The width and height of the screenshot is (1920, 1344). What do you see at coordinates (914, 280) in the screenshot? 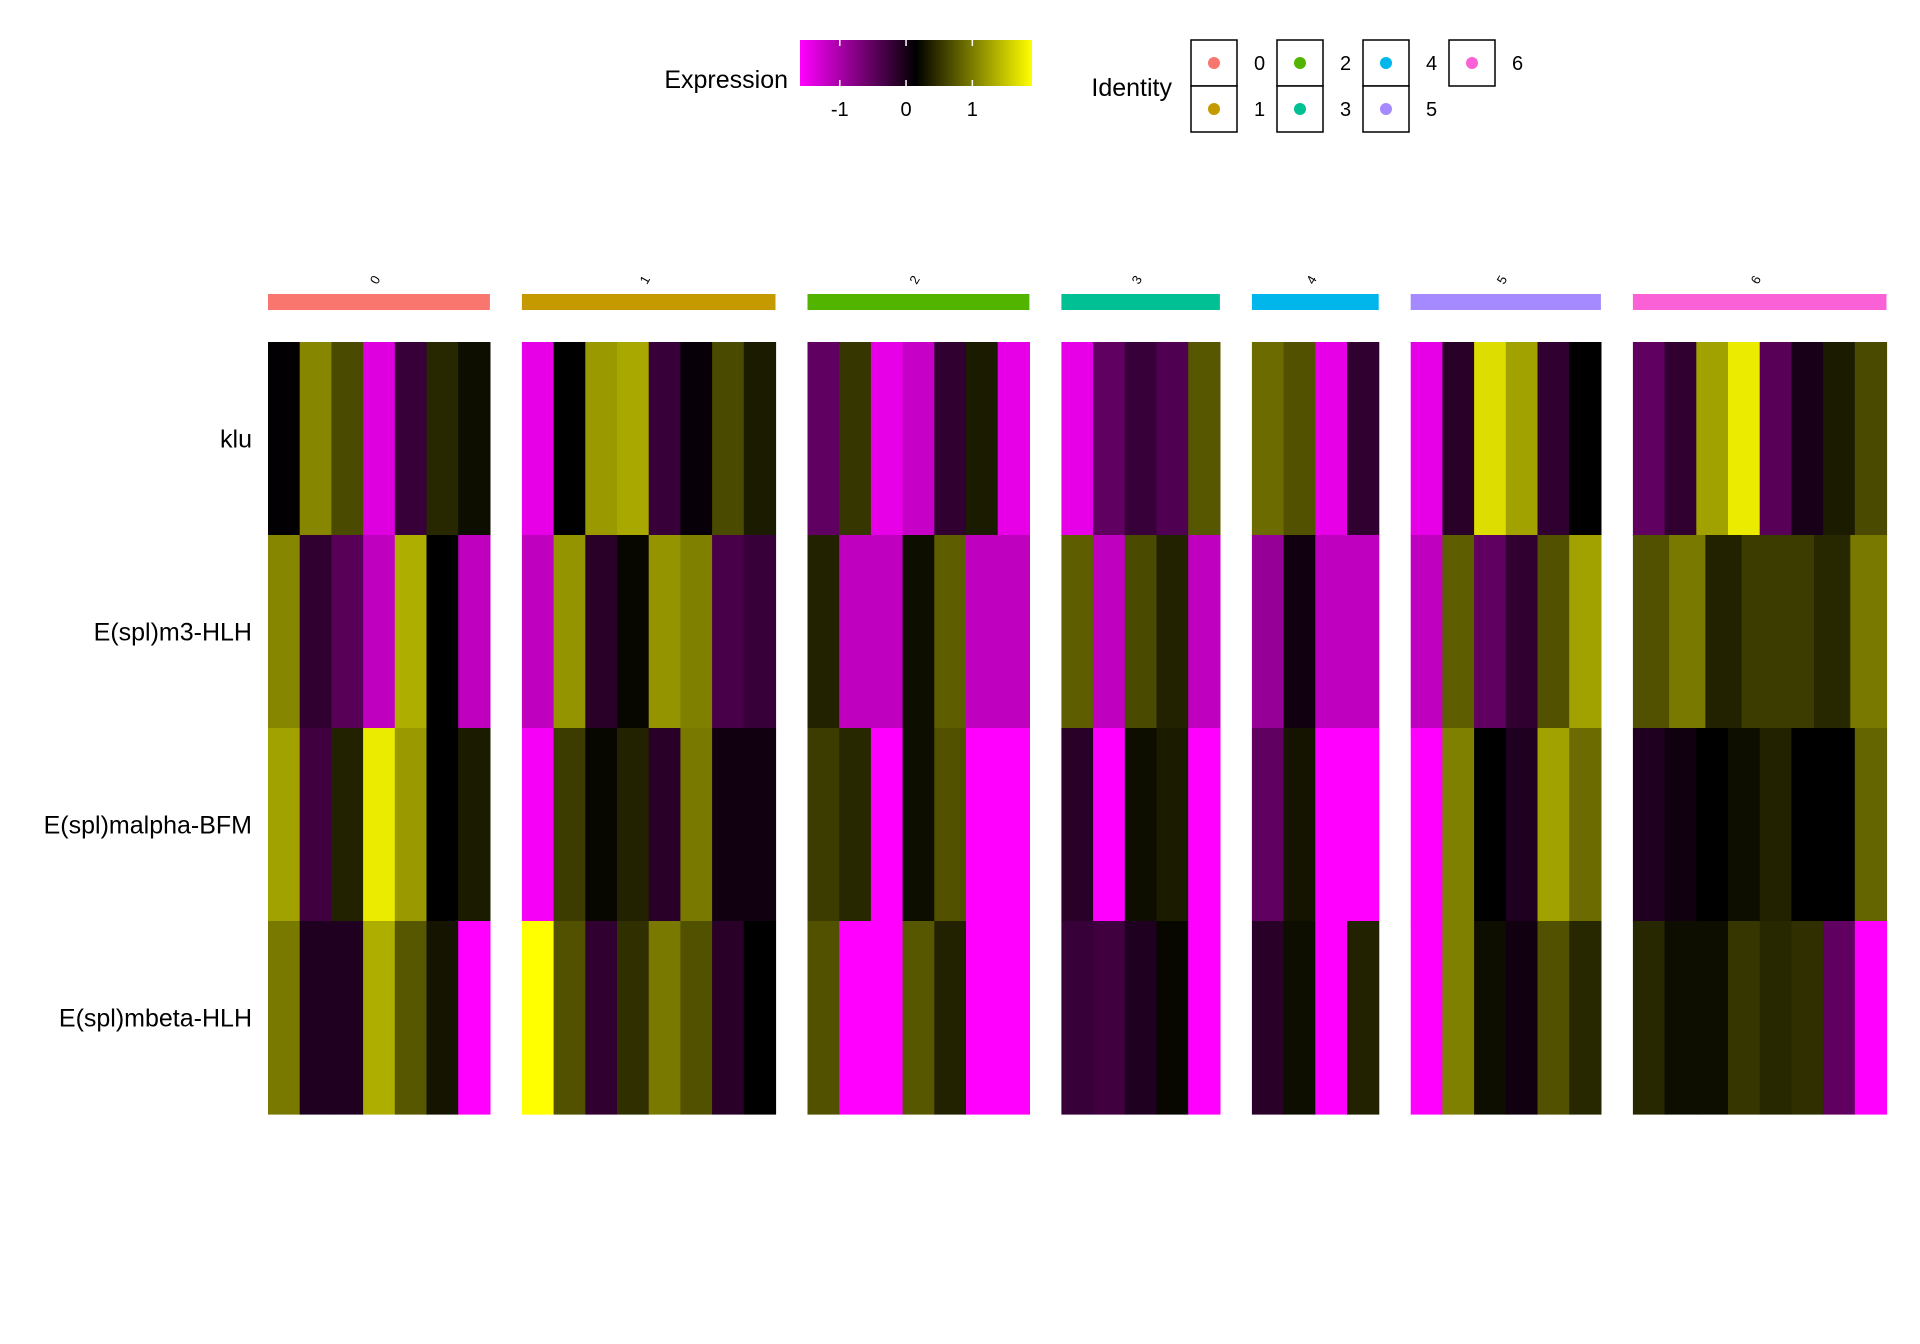
I see `cluster-label: 2` at bounding box center [914, 280].